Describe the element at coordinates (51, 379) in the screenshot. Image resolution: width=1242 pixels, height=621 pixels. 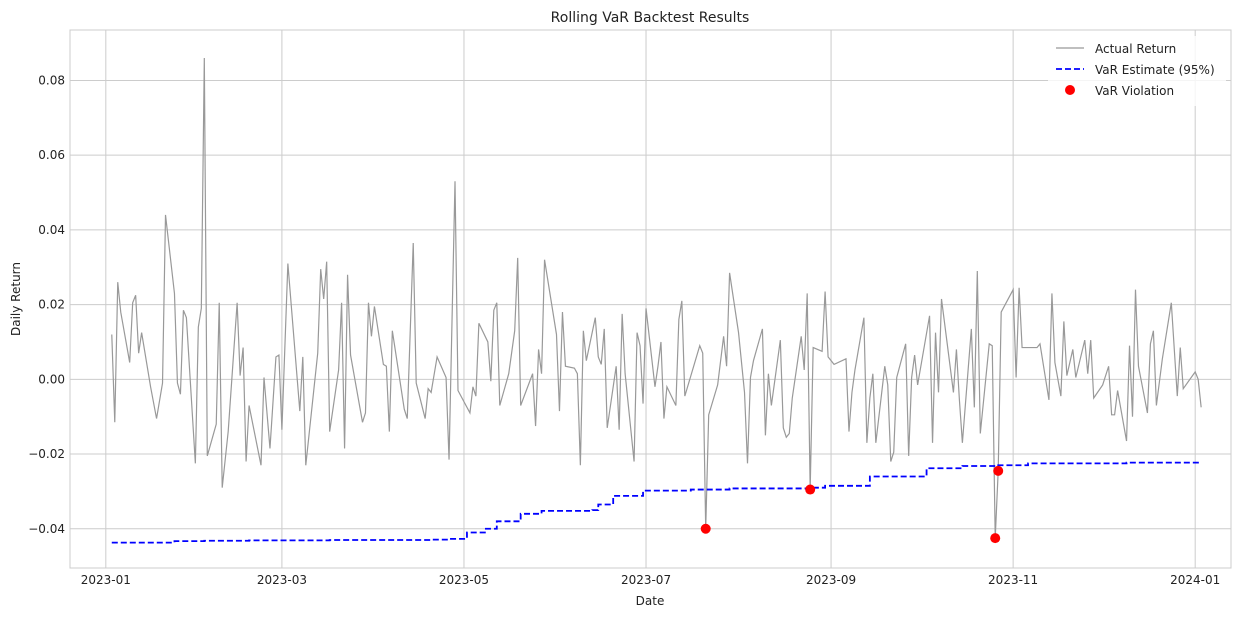
I see `y-tick-label: 0.00` at that location.